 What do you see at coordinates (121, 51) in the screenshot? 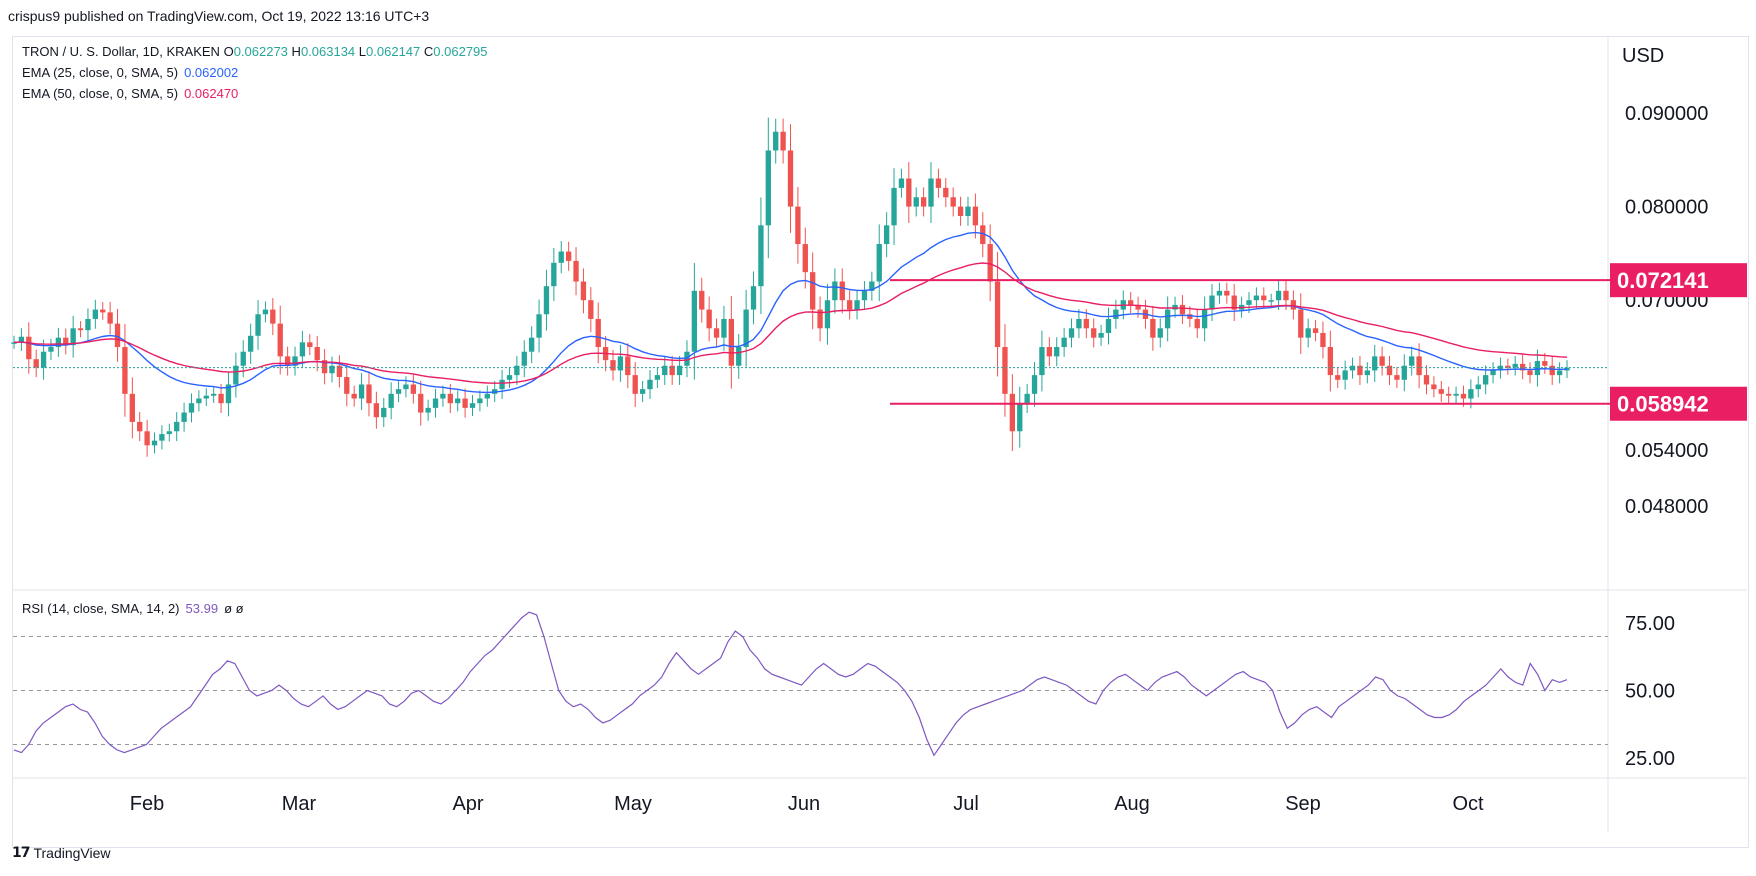
I see `symbol-label: TRON / U. S. Dollar, 1D, KRAKEN` at bounding box center [121, 51].